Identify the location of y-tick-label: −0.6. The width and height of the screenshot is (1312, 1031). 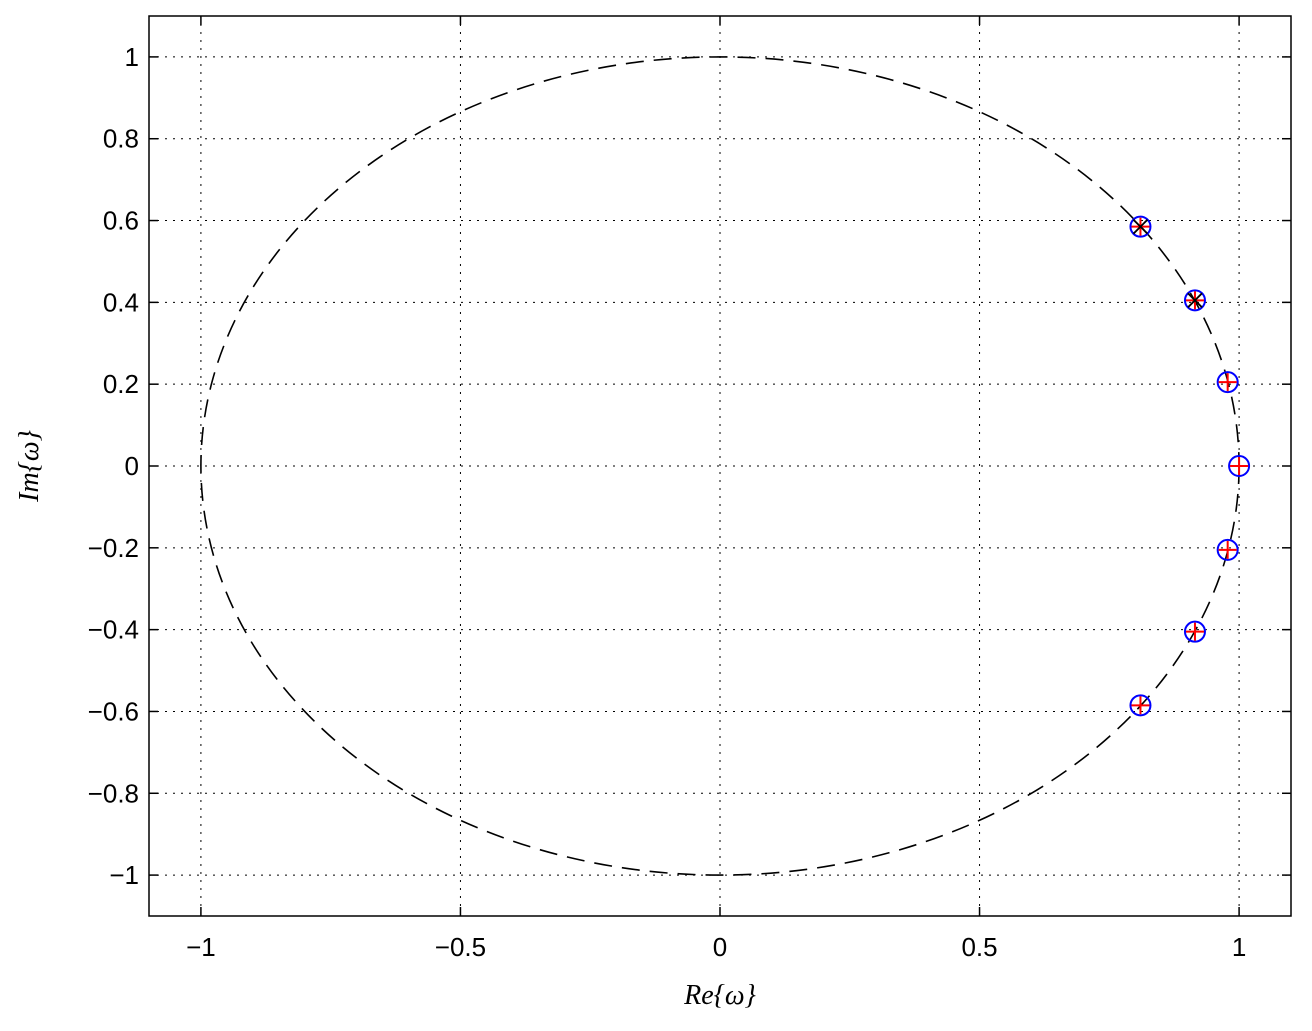
(113, 711).